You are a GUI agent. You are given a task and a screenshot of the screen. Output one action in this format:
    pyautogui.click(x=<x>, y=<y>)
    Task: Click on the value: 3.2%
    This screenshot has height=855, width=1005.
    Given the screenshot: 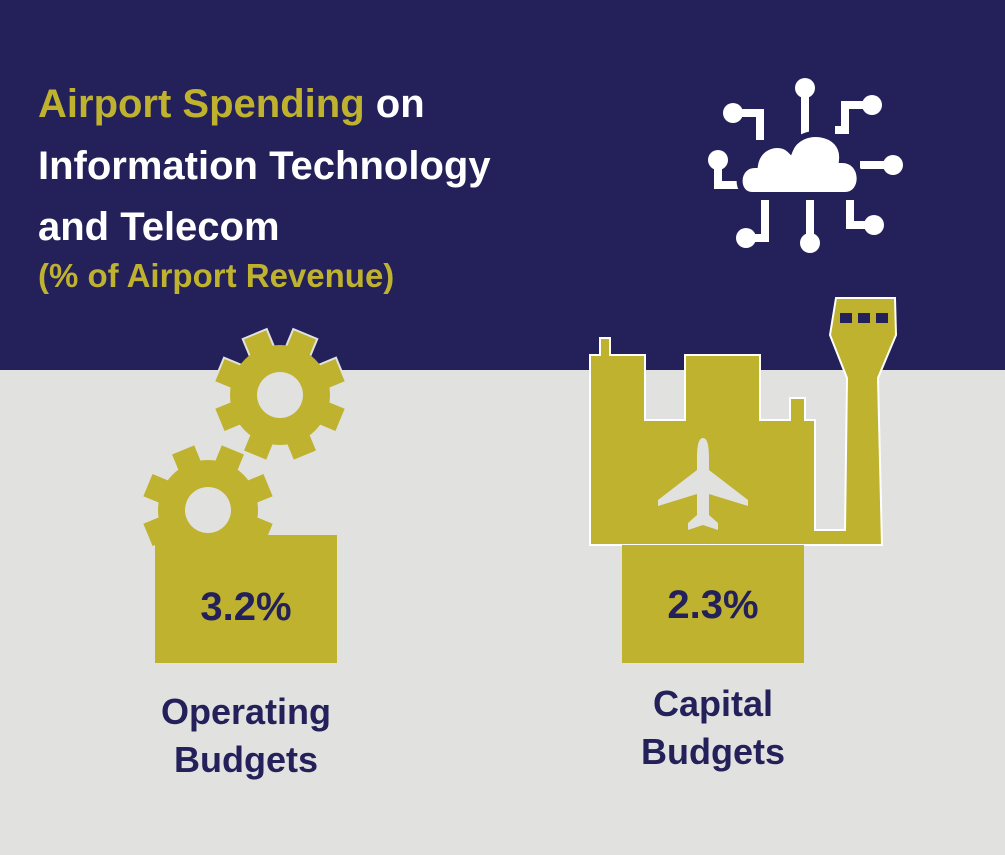 What is the action you would take?
    pyautogui.click(x=245, y=607)
    